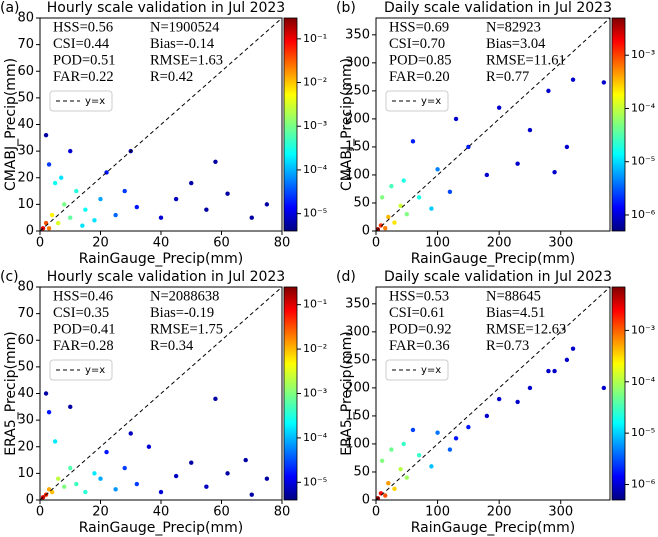 Image resolution: width=658 pixels, height=537 pixels. I want to click on stat-text: POD=0.41, so click(84, 329).